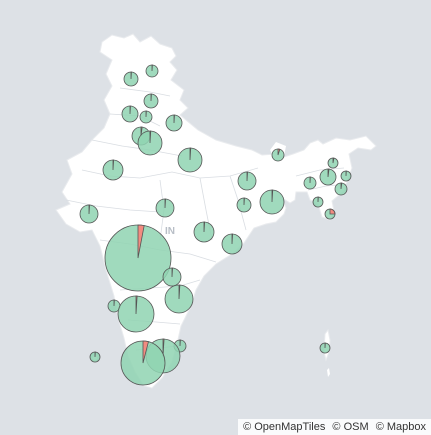 The image size is (431, 435). Describe the element at coordinates (350, 427) in the screenshot. I see `attribution-osm-link: © OSM` at that location.